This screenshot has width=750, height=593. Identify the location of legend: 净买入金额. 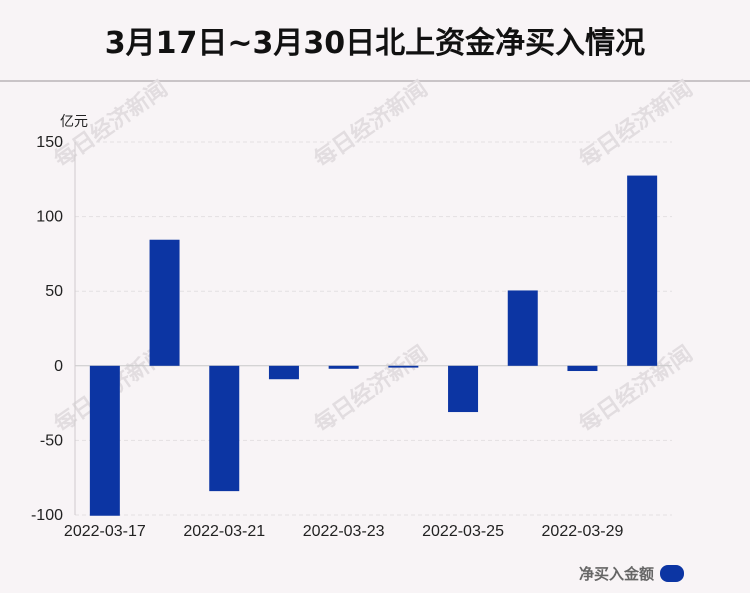
(631, 573).